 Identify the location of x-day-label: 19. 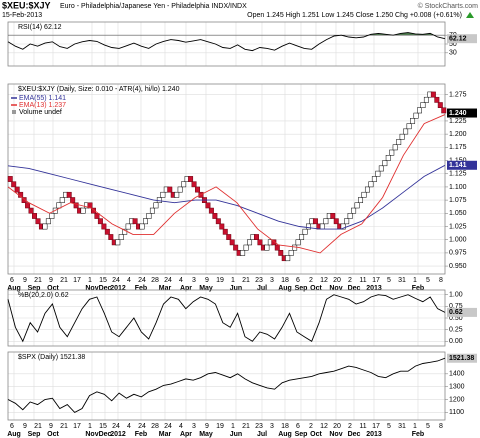
(220, 426).